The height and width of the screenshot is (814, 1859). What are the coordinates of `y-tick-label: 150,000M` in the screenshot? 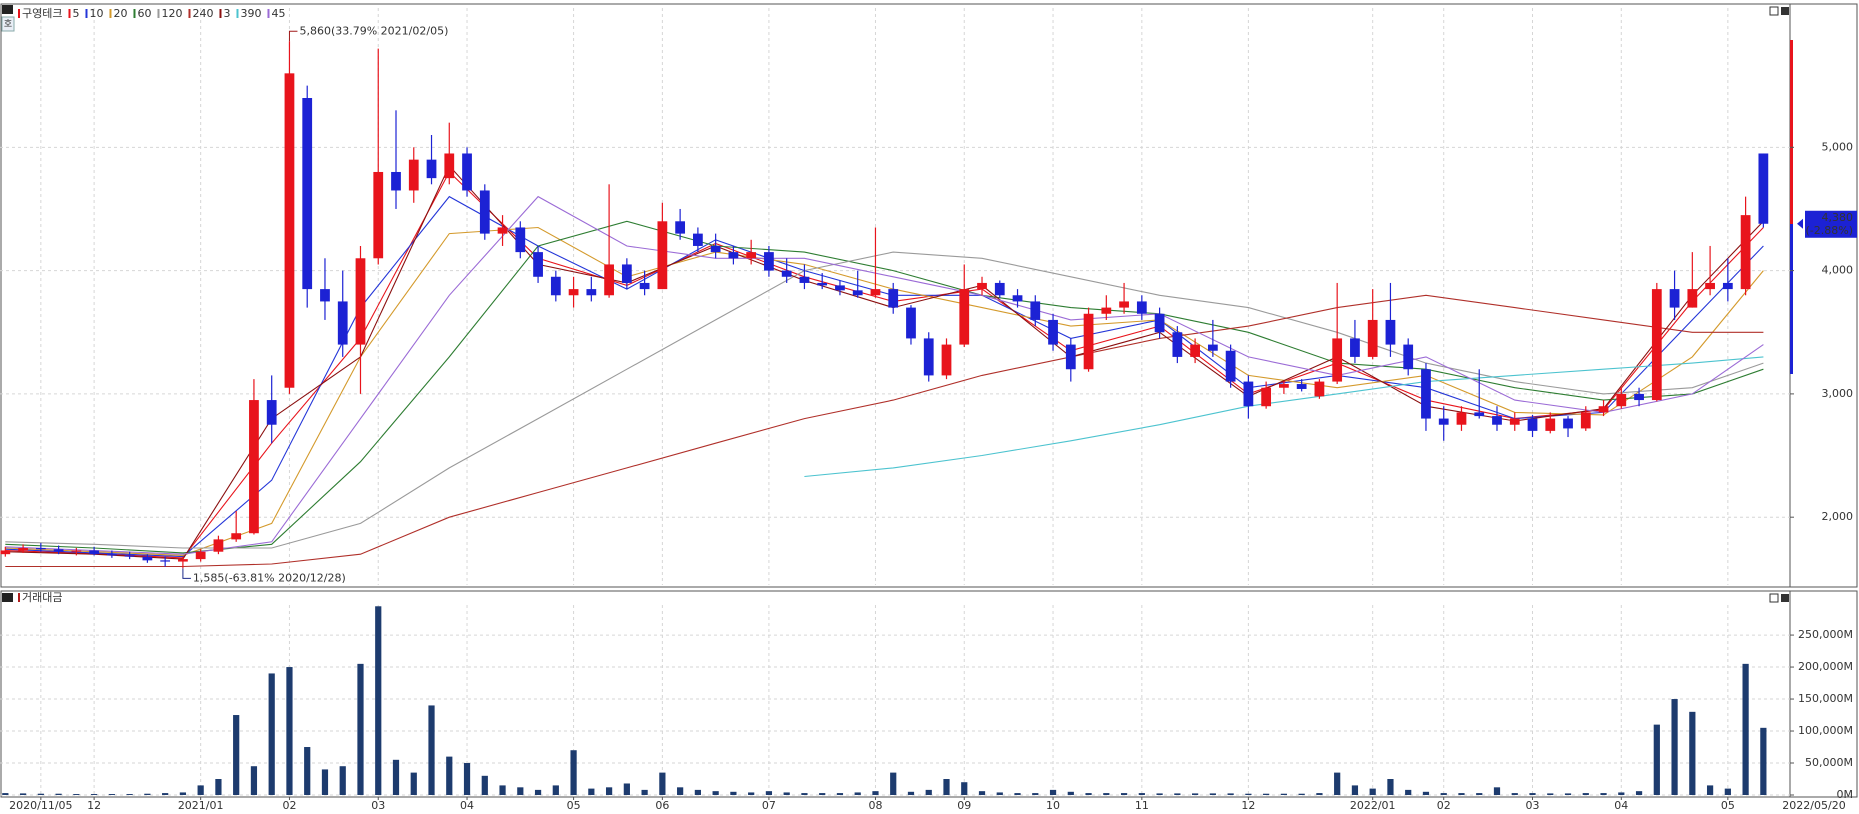 It's located at (1825, 698).